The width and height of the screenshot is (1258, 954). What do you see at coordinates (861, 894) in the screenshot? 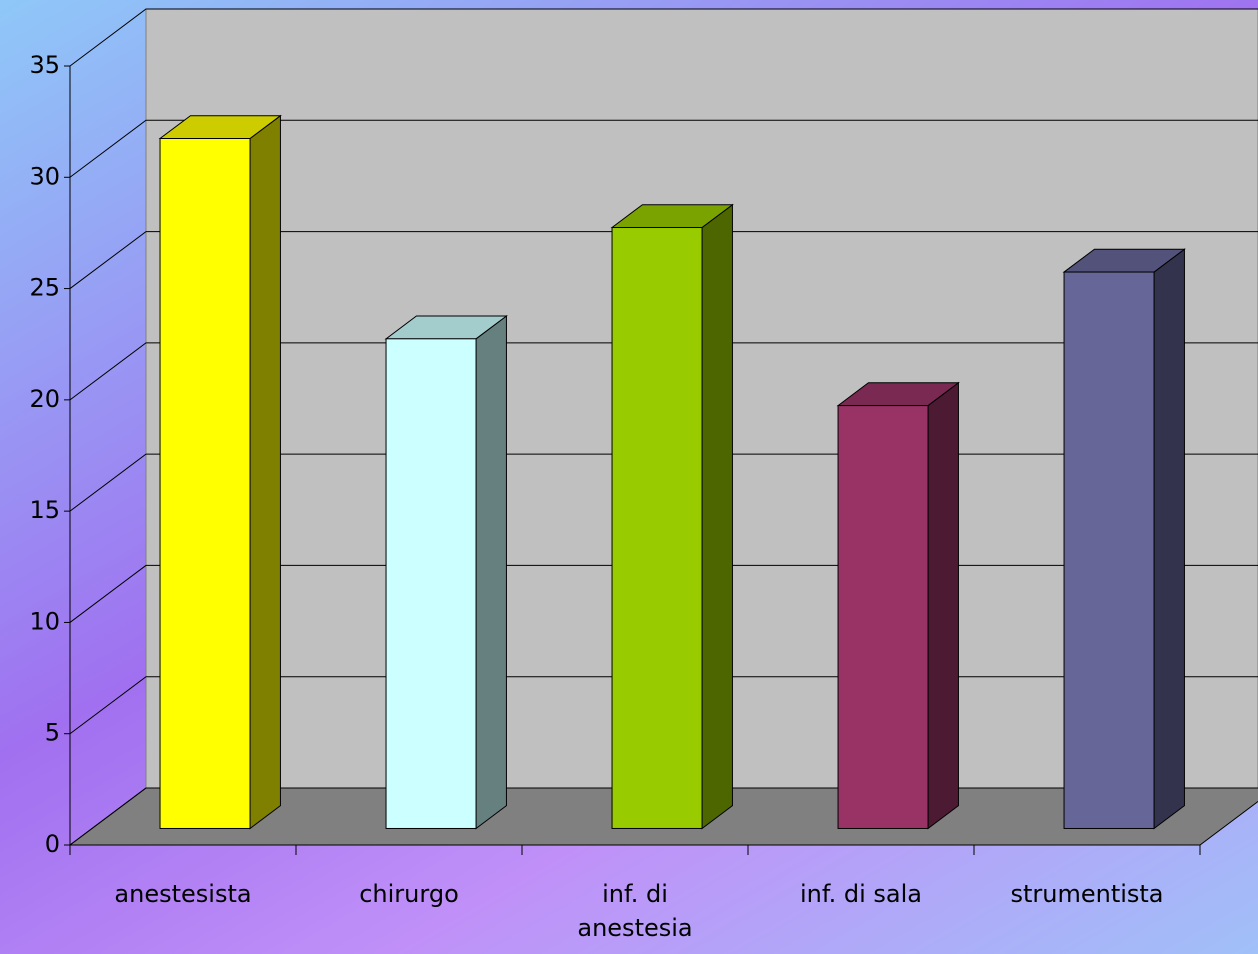
I see `x-tick-label: inf. di sala` at bounding box center [861, 894].